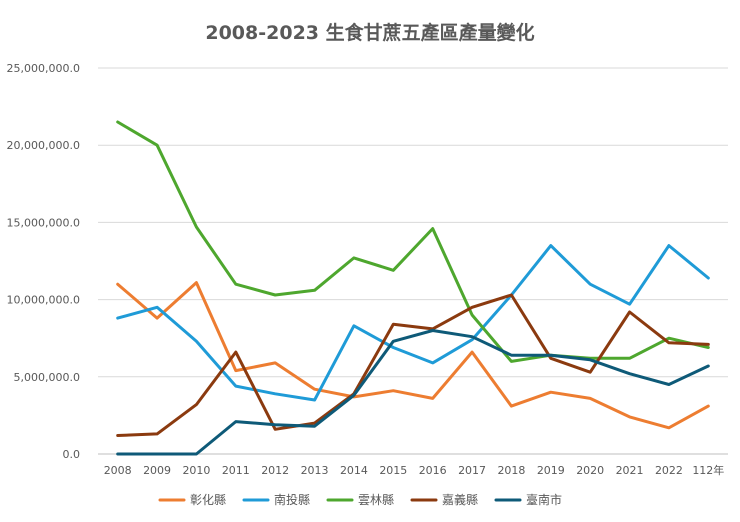  Describe the element at coordinates (118, 470) in the screenshot. I see `x-tick-label: 2008` at that location.